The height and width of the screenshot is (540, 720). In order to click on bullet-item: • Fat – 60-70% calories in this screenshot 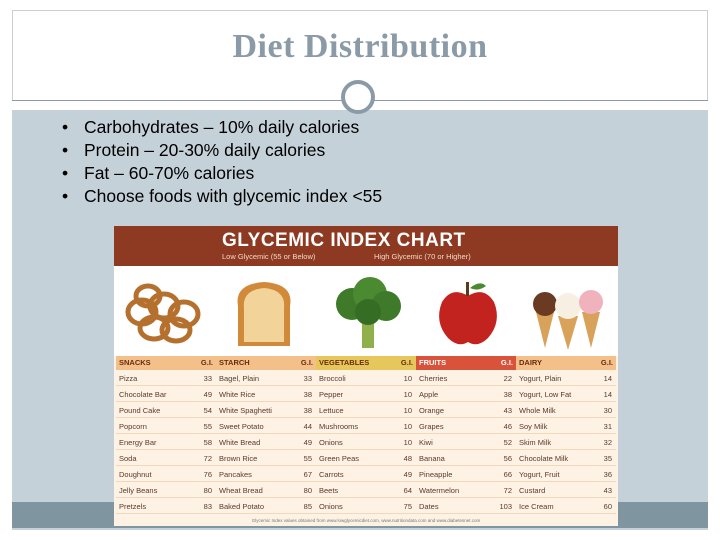, I will do `click(158, 173)`.